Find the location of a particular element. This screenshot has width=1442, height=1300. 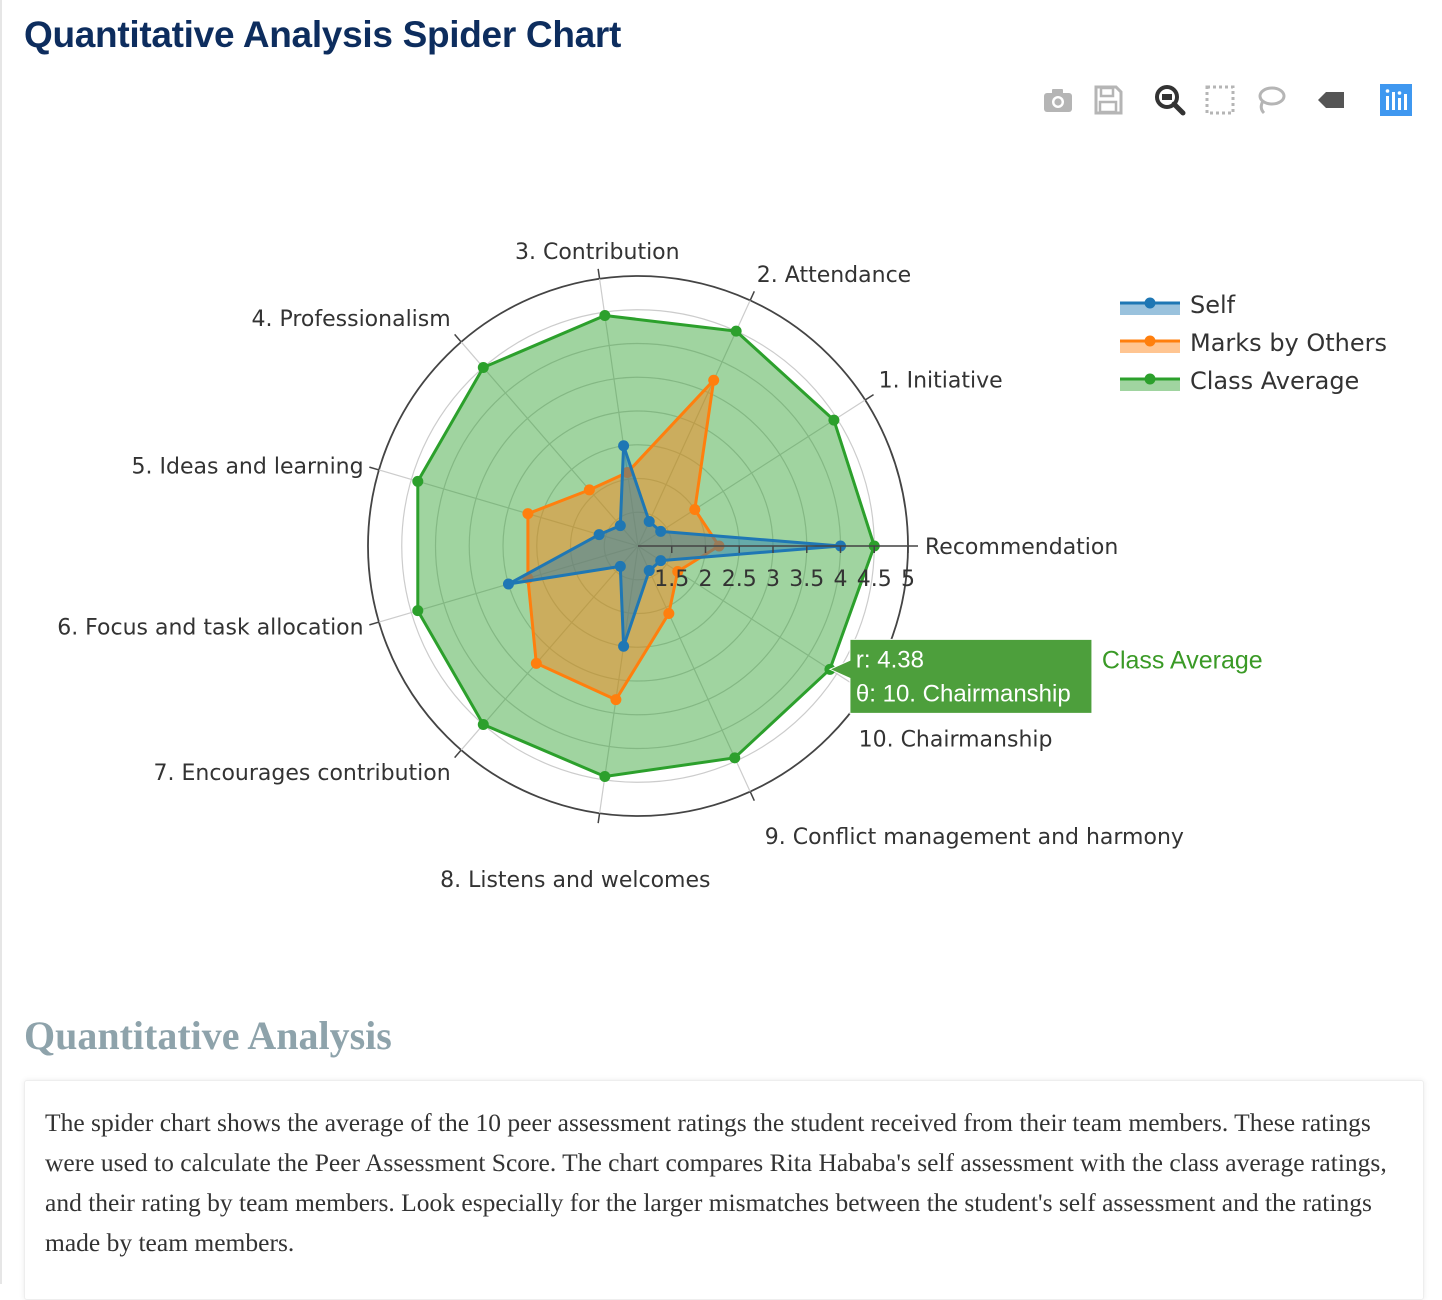

category-label: 10. Chairmanship is located at coordinates (956, 740).